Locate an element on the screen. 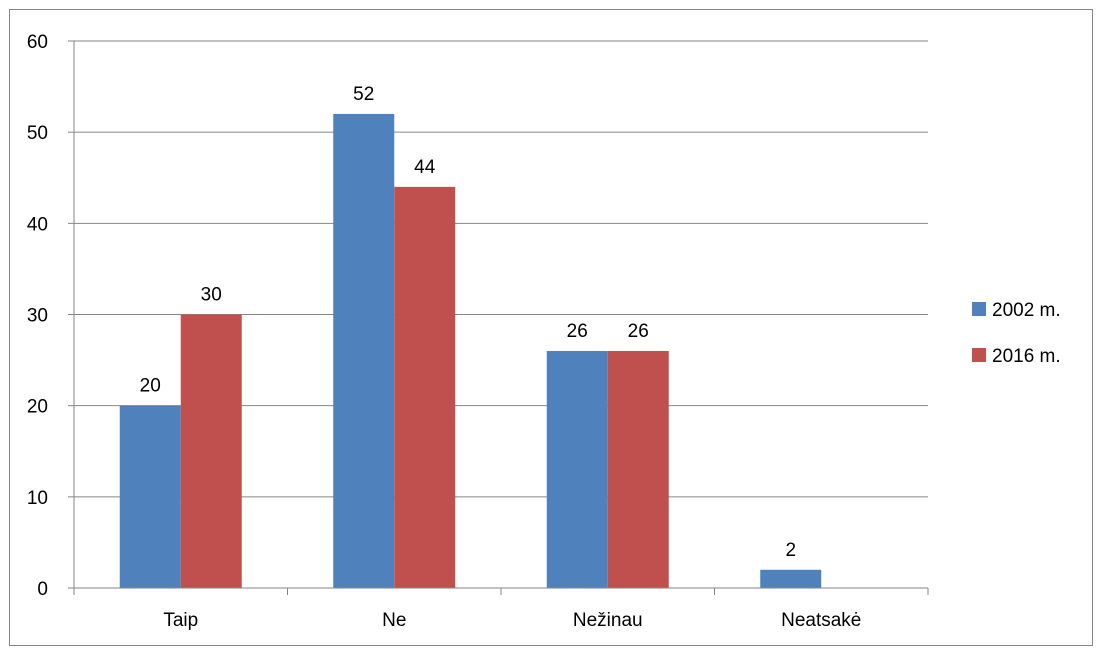 The image size is (1097, 650). data-label-taip-series-2: 30 is located at coordinates (211, 295).